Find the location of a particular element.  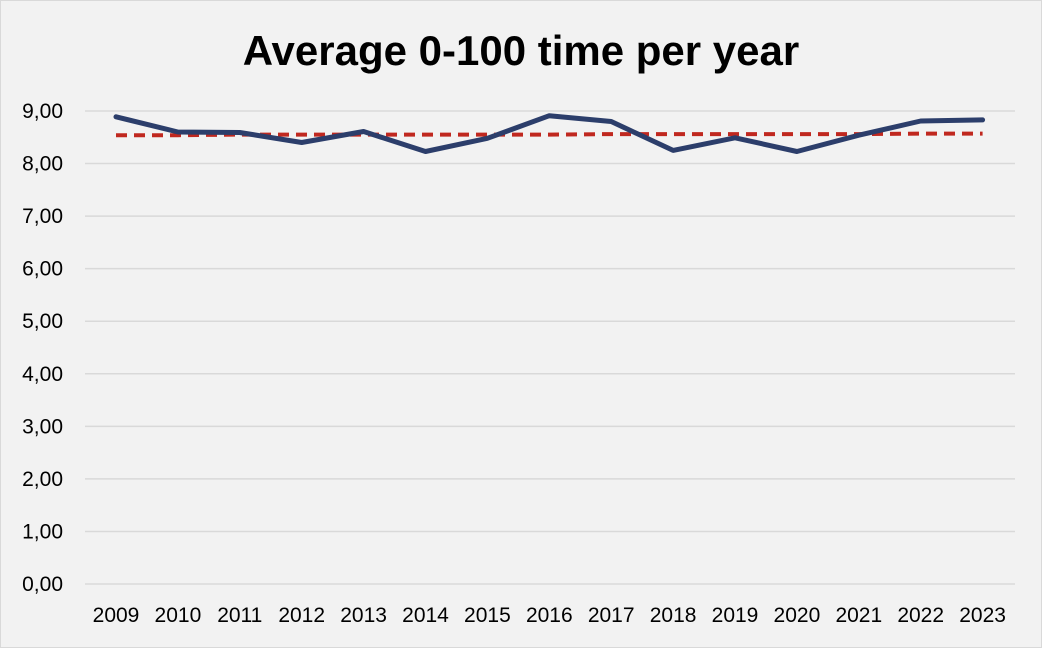

series-lines is located at coordinates (549, 133).